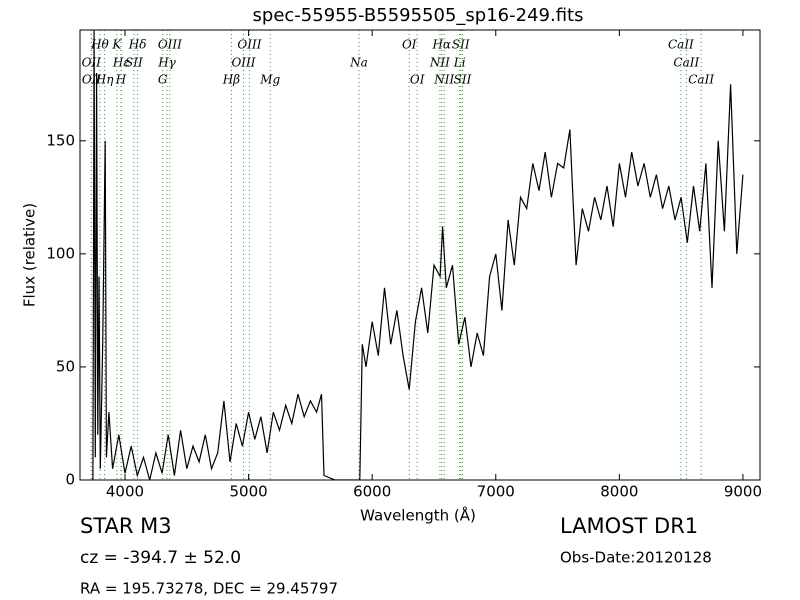 The width and height of the screenshot is (800, 600). What do you see at coordinates (358, 63) in the screenshot?
I see `line-label: Na` at bounding box center [358, 63].